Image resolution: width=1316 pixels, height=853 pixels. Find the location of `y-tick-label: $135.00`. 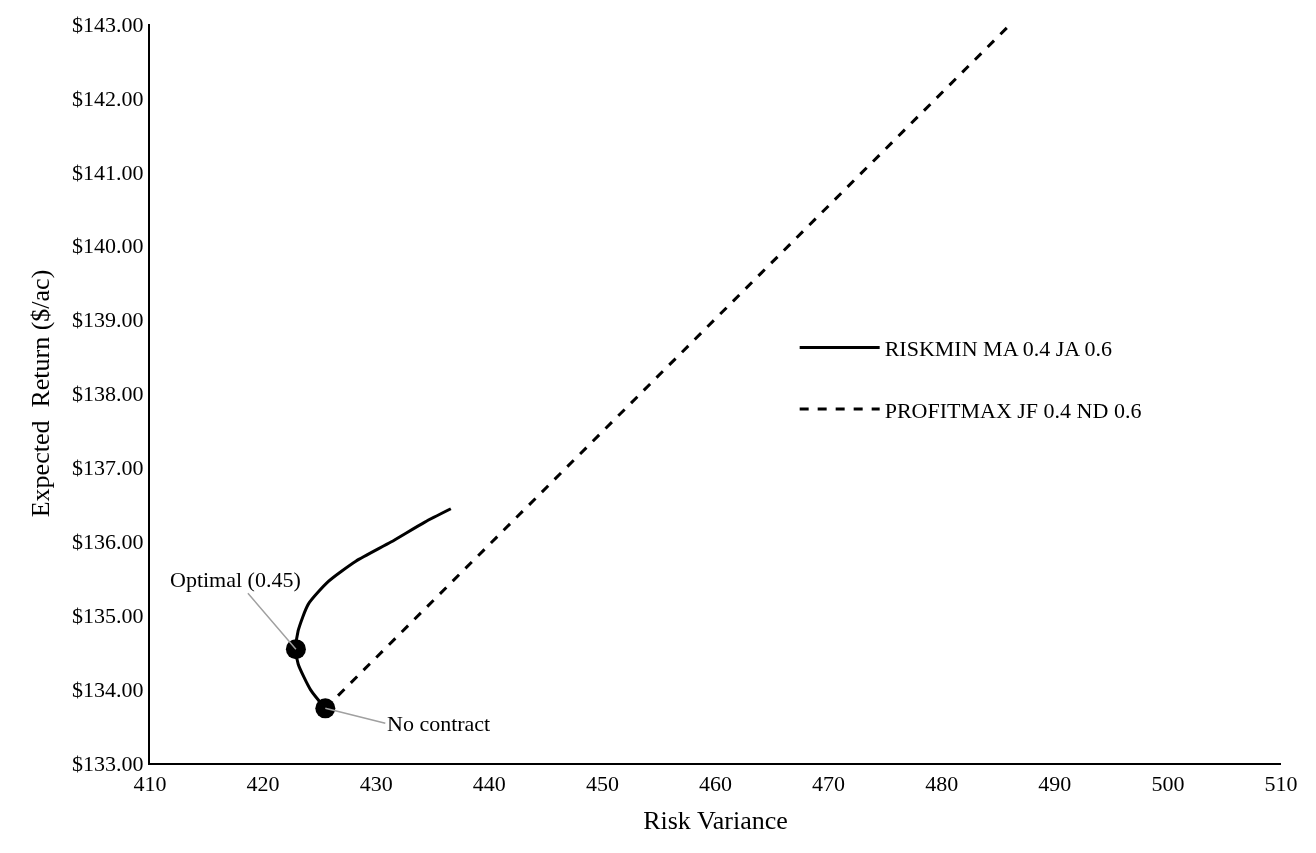

y-tick-label: $135.00 is located at coordinates (108, 615).